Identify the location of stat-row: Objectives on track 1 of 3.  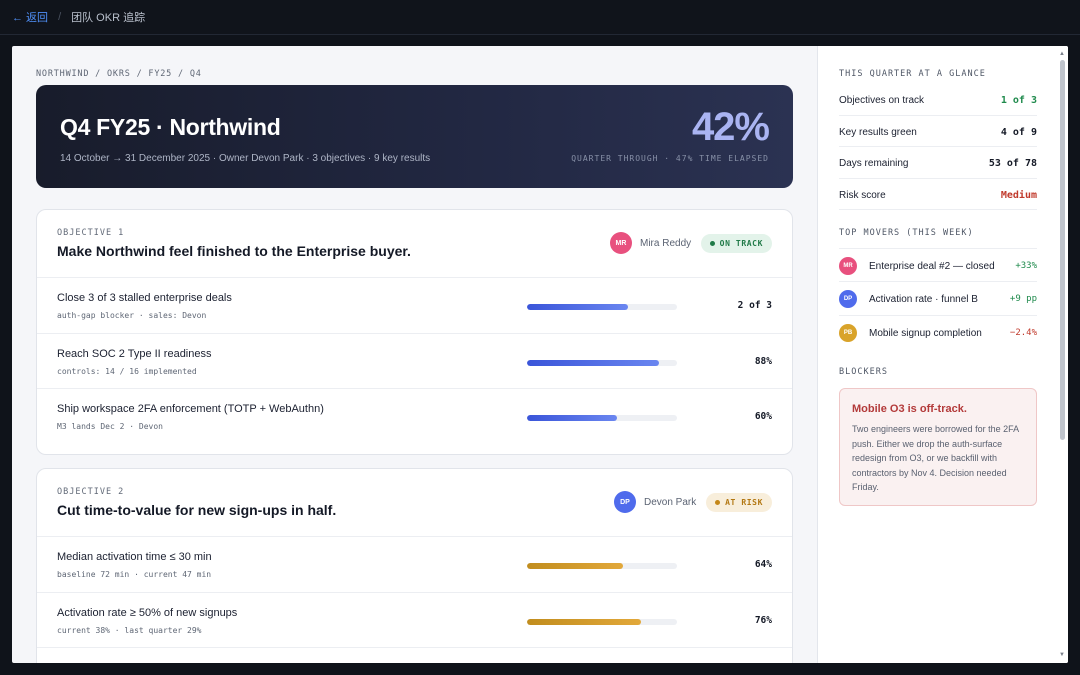
(938, 100).